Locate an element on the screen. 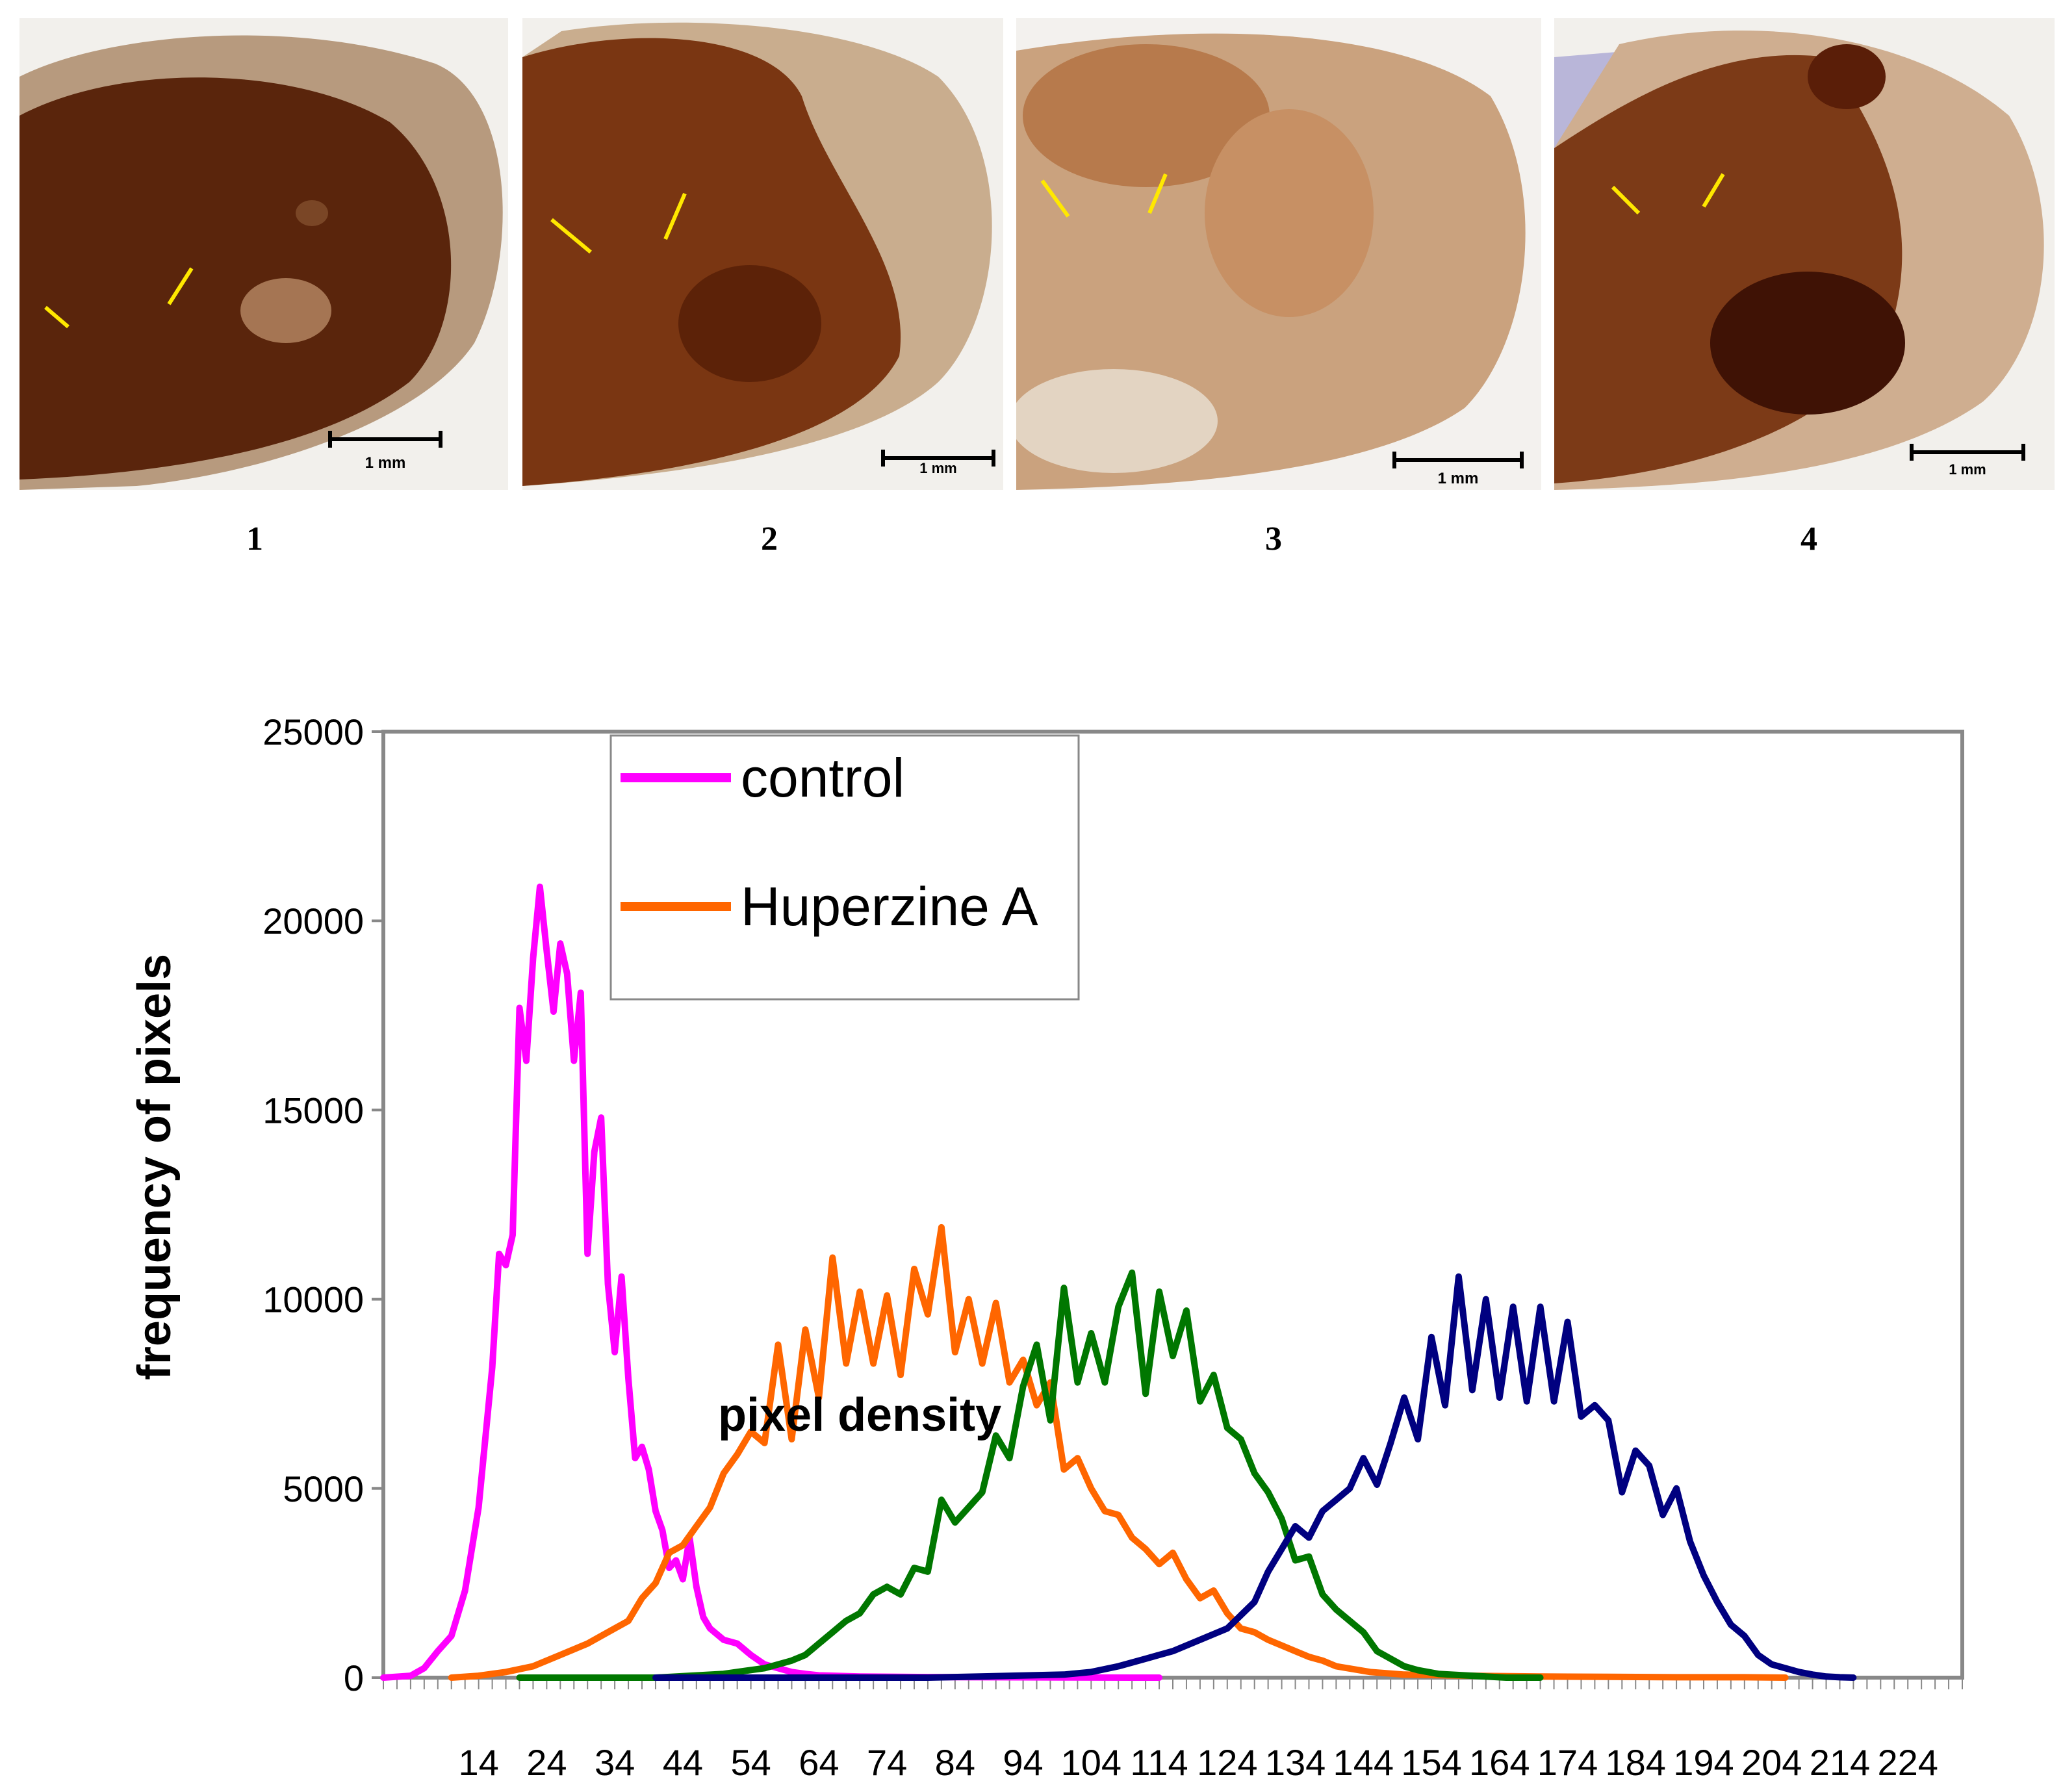 The image size is (2063, 1792). x-tick-label: 214 is located at coordinates (1840, 1762).